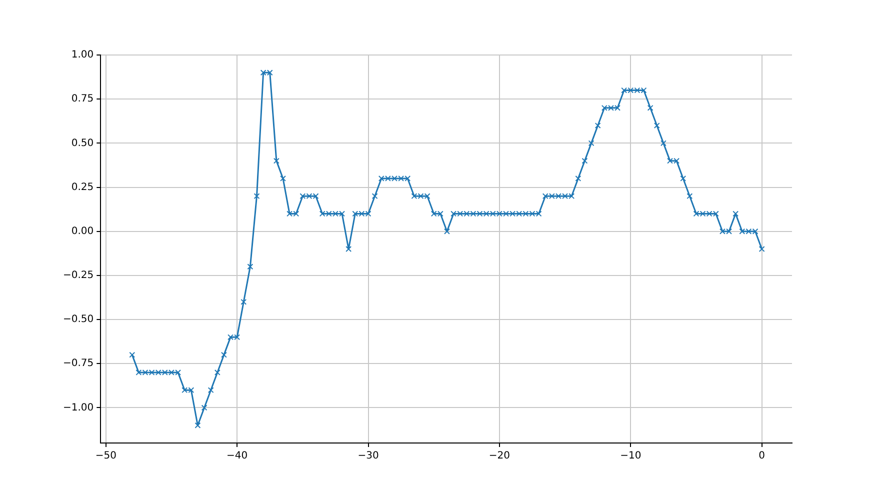 This screenshot has height=495, width=880. I want to click on x-tick-label: −10, so click(631, 456).